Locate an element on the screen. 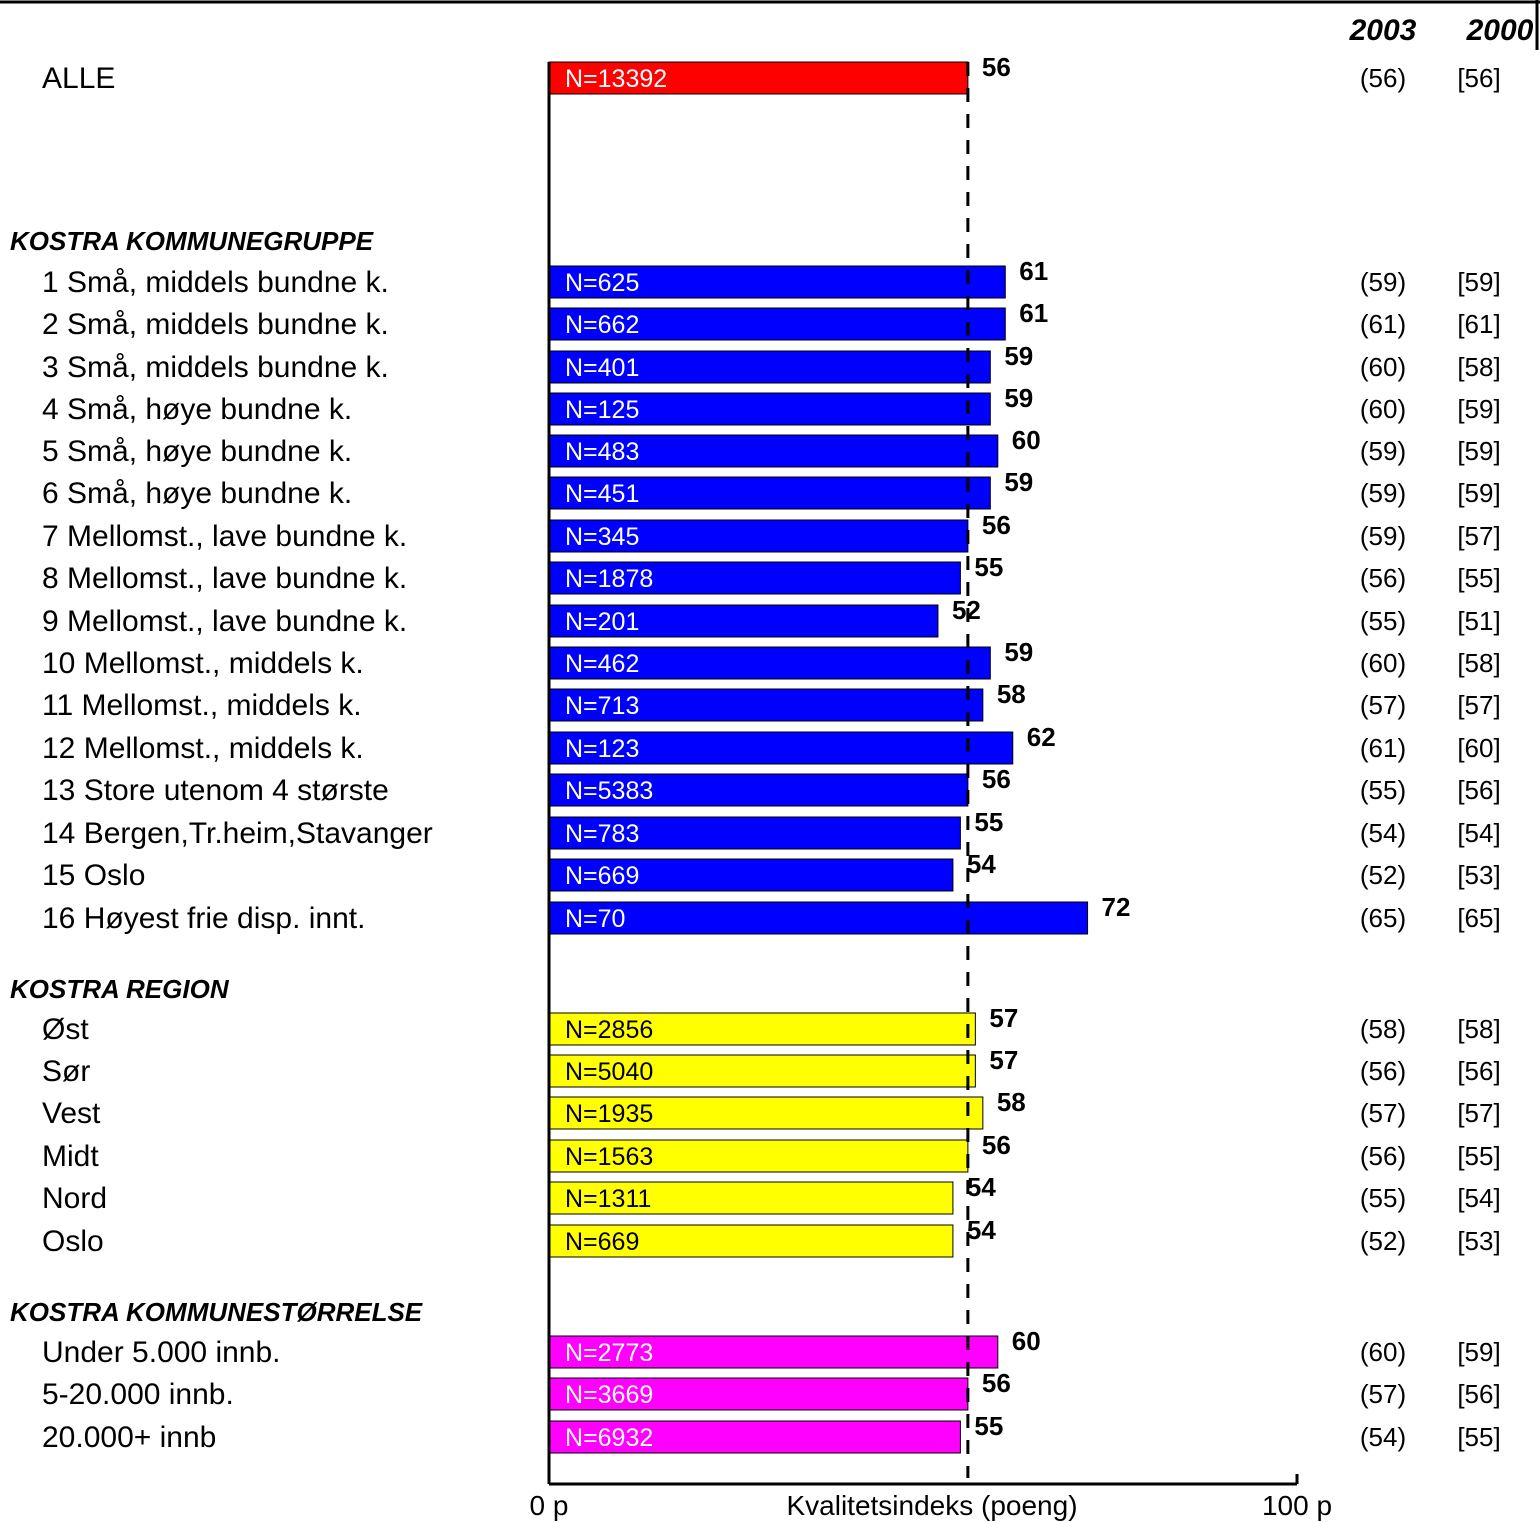 This screenshot has height=1522, width=1540. n-label: N=2856 is located at coordinates (609, 1030).